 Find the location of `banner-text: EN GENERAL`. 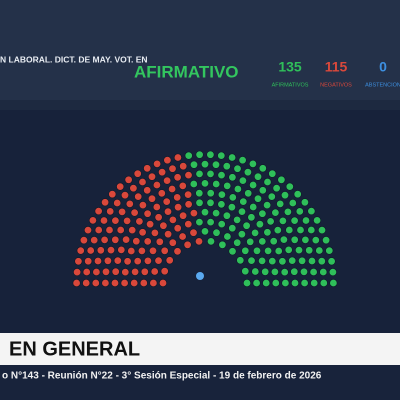

banner-text: EN GENERAL is located at coordinates (74, 349).